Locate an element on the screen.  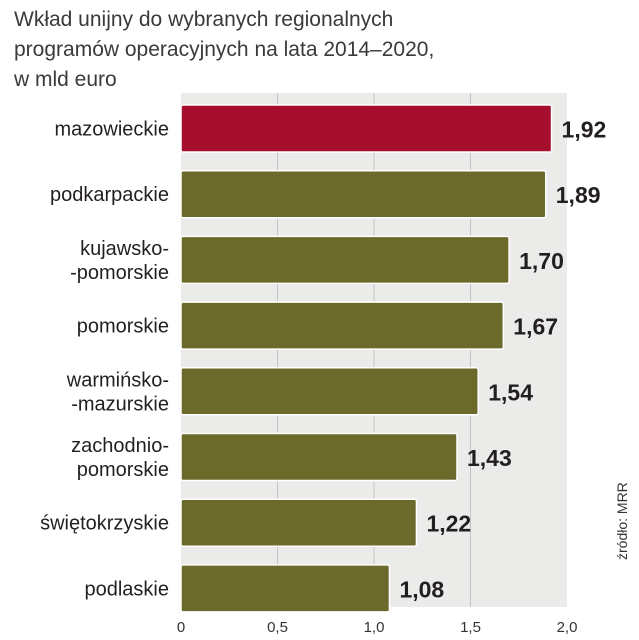
x-tick-label: 0,5 is located at coordinates (277, 627).